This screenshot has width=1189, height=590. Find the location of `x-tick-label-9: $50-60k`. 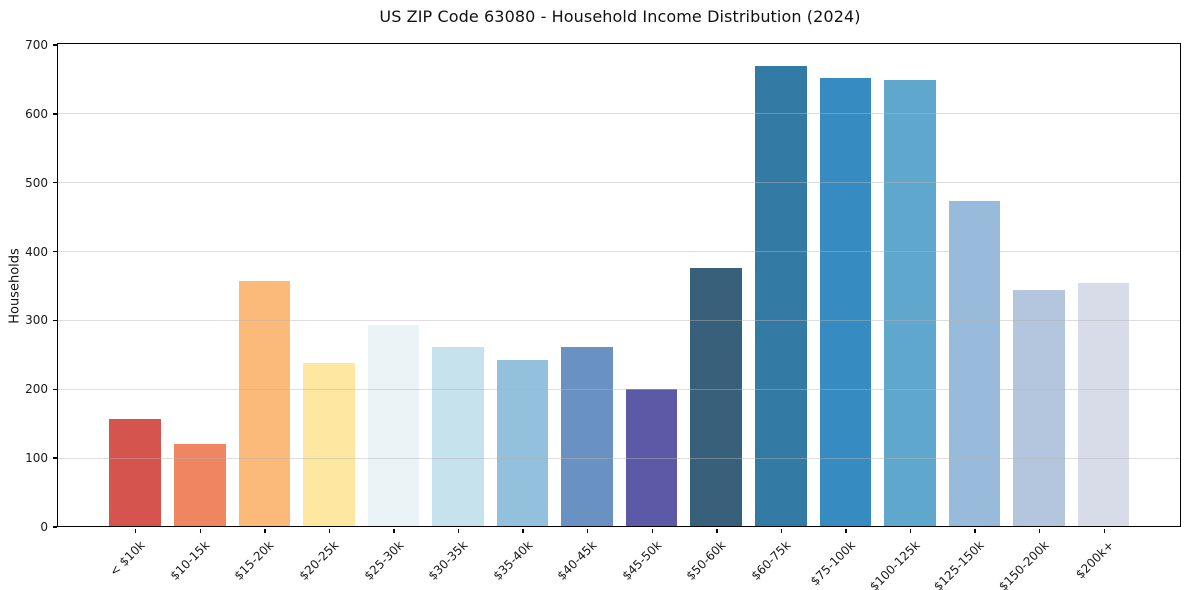

x-tick-label-9: $50-60k is located at coordinates (706, 560).